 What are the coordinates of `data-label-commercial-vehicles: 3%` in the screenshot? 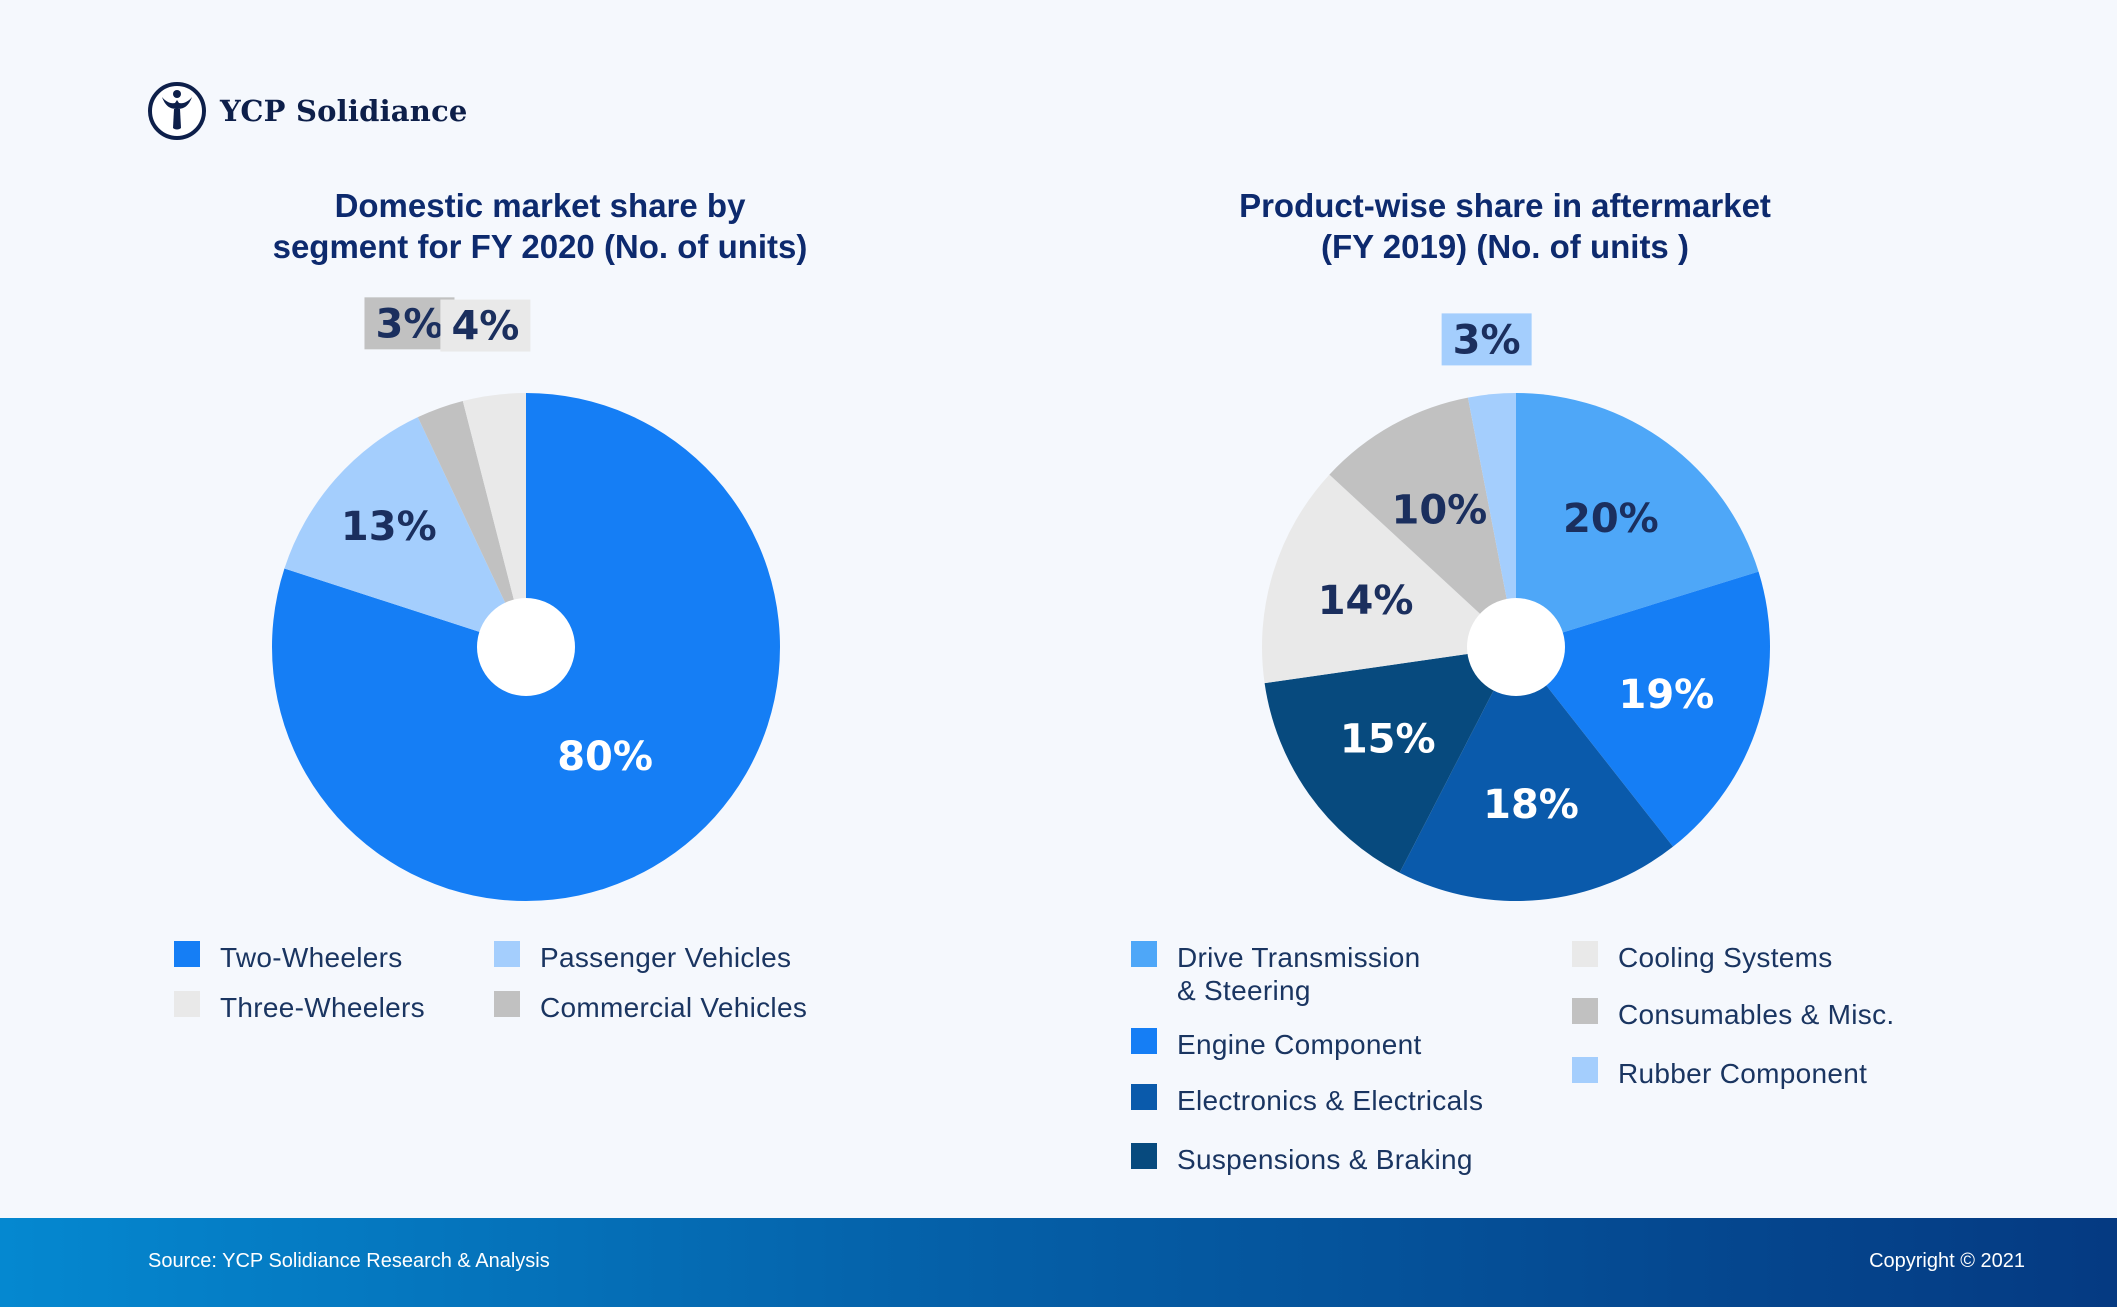 It's located at (410, 324).